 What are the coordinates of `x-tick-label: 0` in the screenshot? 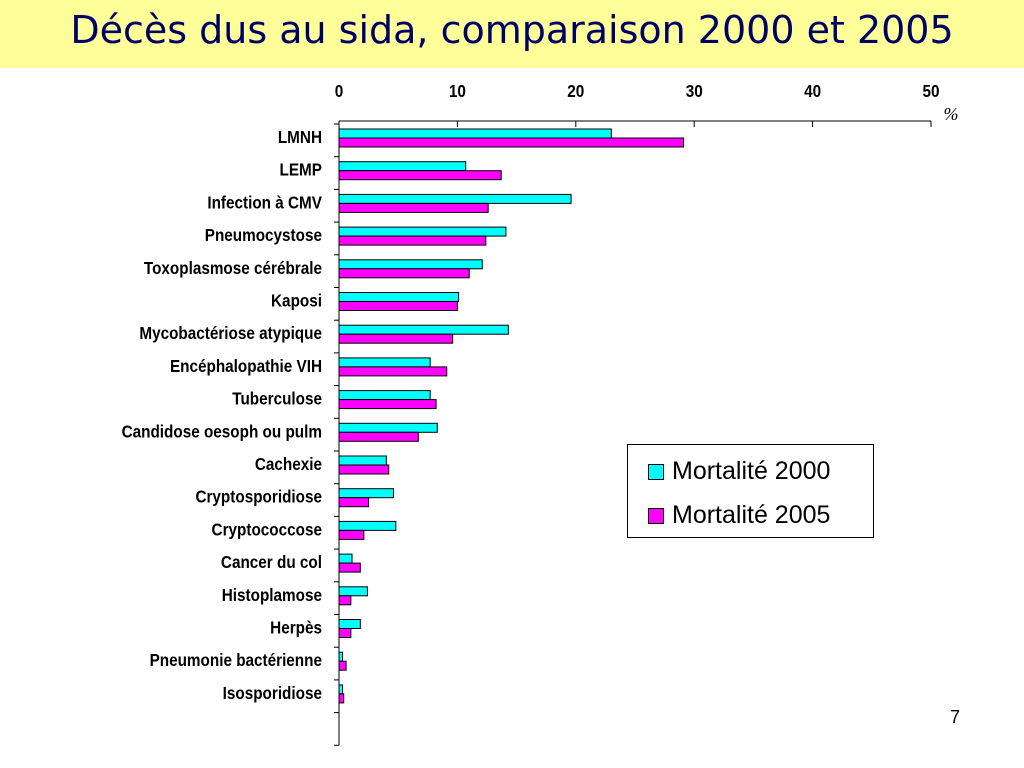 It's located at (339, 91).